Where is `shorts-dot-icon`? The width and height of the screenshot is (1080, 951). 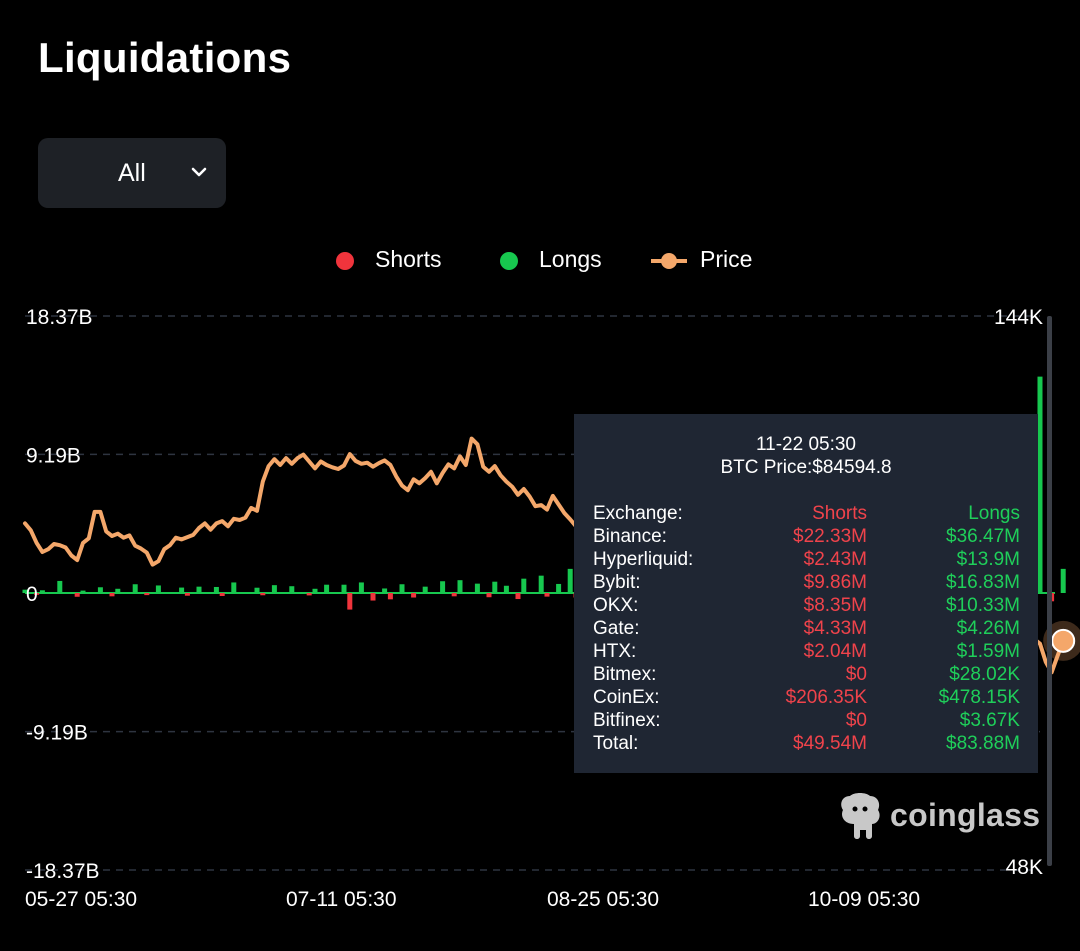 shorts-dot-icon is located at coordinates (345, 261).